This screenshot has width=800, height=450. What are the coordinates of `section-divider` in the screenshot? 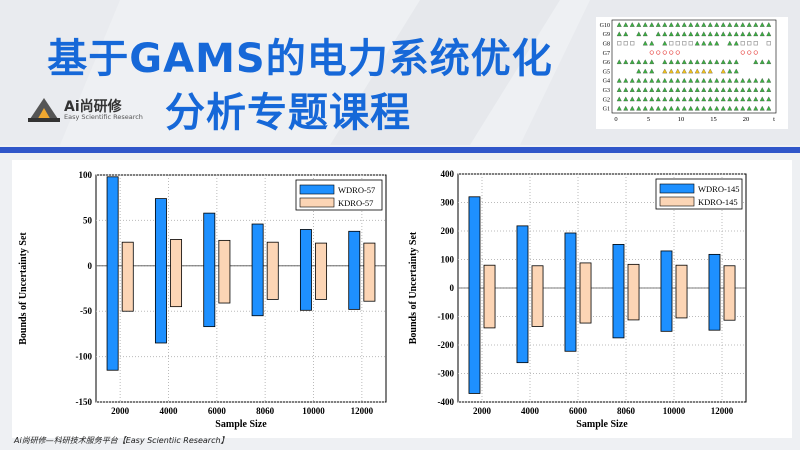 It's located at (400, 150).